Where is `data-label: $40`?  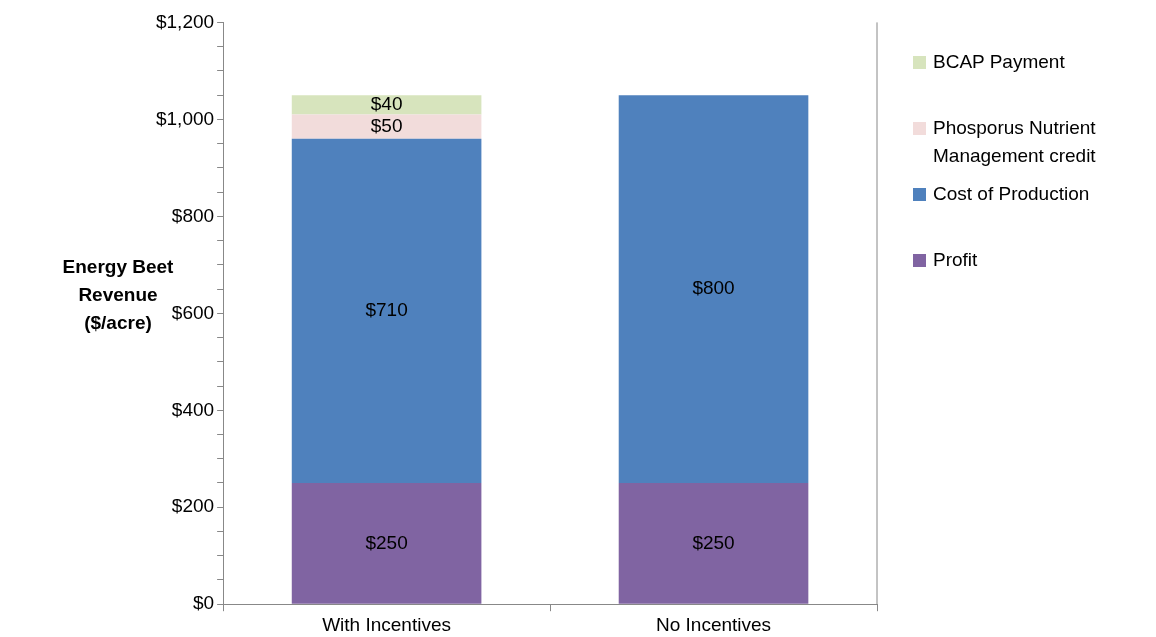
data-label: $40 is located at coordinates (386, 104).